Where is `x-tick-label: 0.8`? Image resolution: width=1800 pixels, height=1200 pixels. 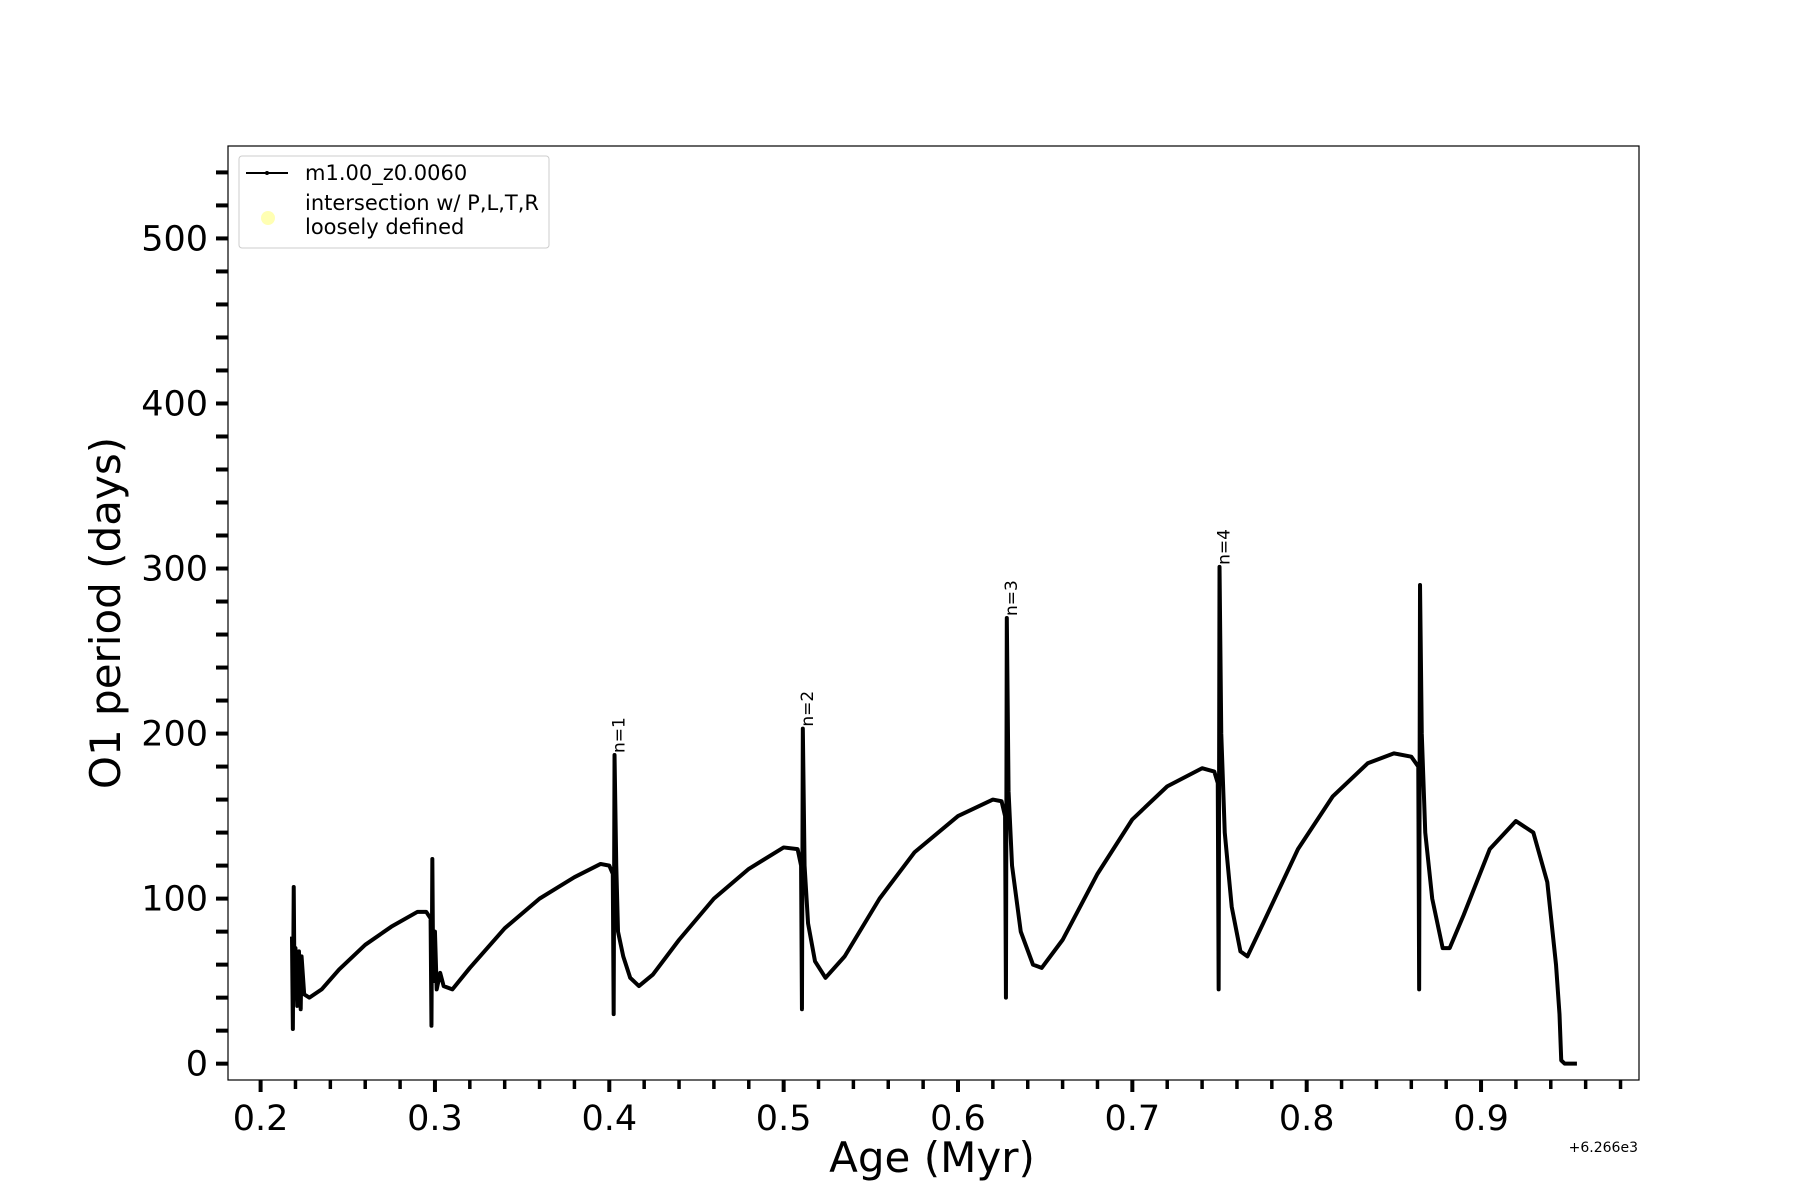 x-tick-label: 0.8 is located at coordinates (1307, 1119).